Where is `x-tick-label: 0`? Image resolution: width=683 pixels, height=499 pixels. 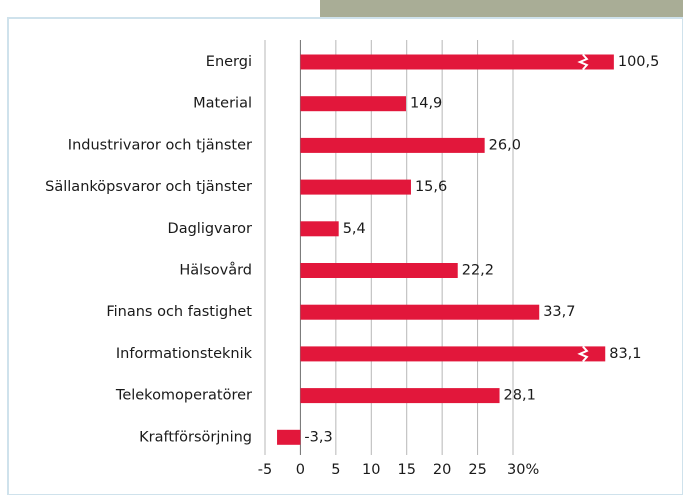 x-tick-label: 0 is located at coordinates (300, 470).